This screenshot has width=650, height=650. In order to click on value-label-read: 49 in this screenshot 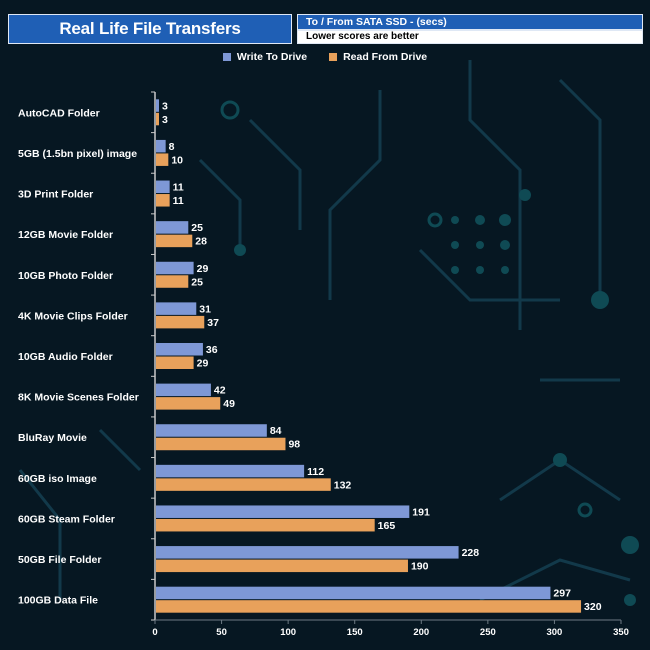, I will do `click(229, 404)`.